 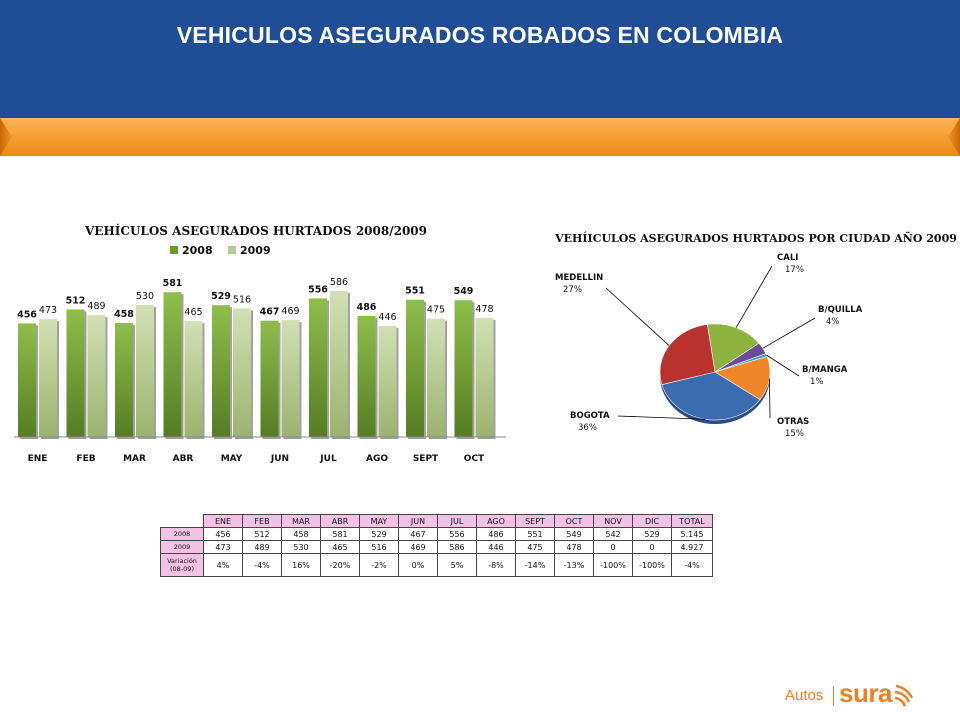 I want to click on bar-2008-mar, so click(x=124, y=379).